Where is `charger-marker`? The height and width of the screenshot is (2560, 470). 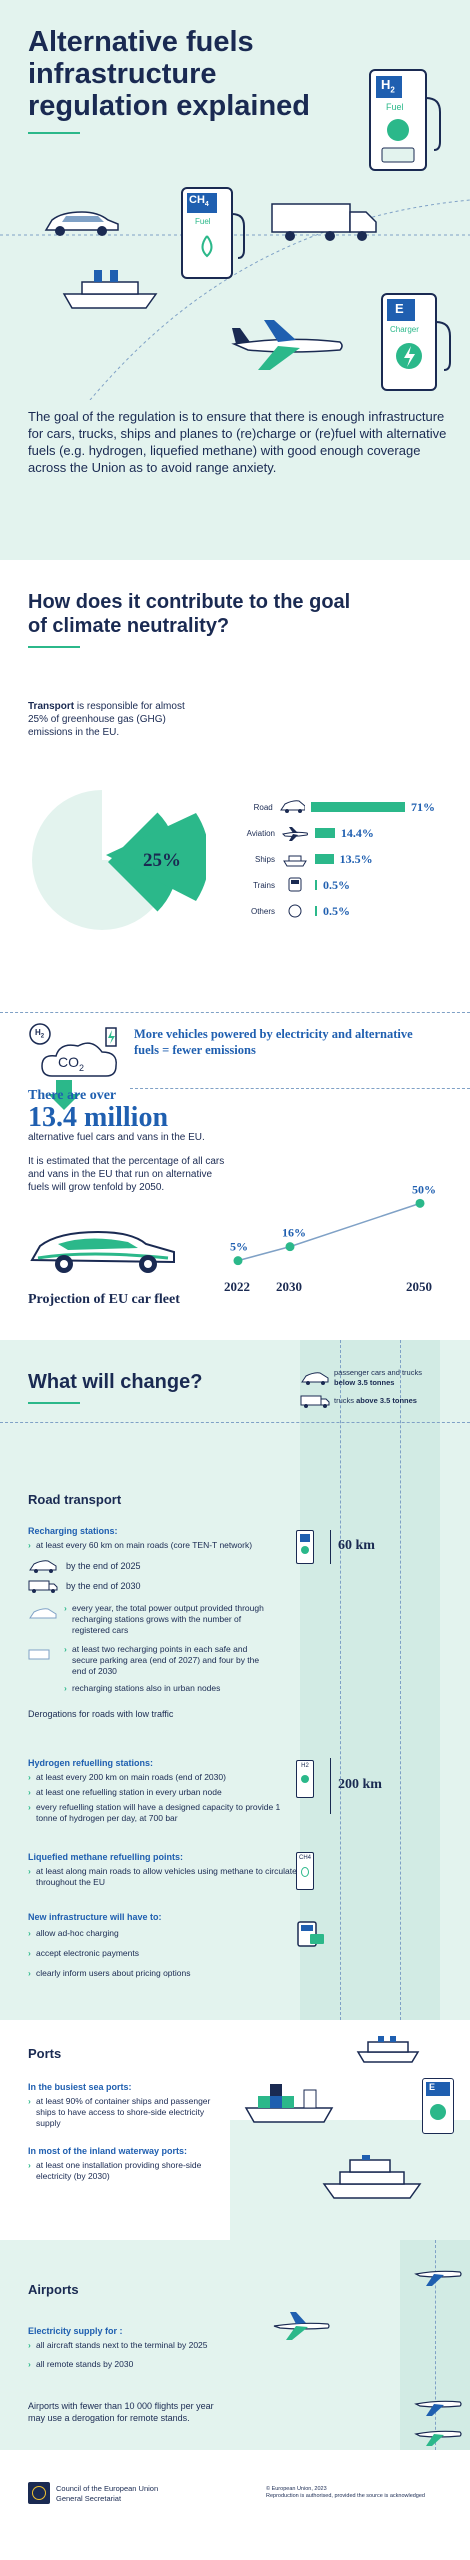 charger-marker is located at coordinates (305, 1547).